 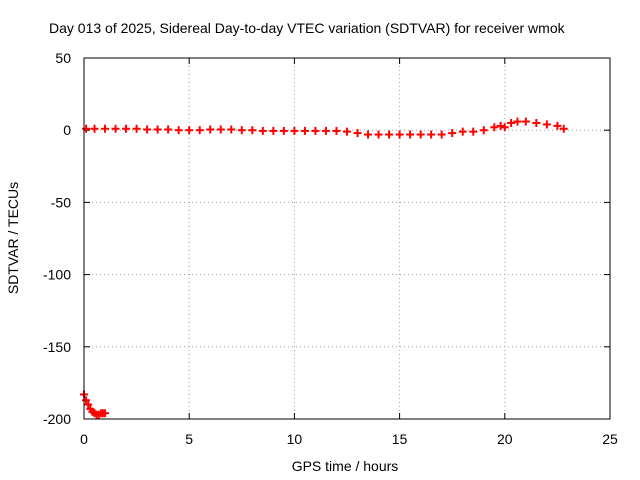 What do you see at coordinates (505, 439) in the screenshot?
I see `x-tick-label: 20` at bounding box center [505, 439].